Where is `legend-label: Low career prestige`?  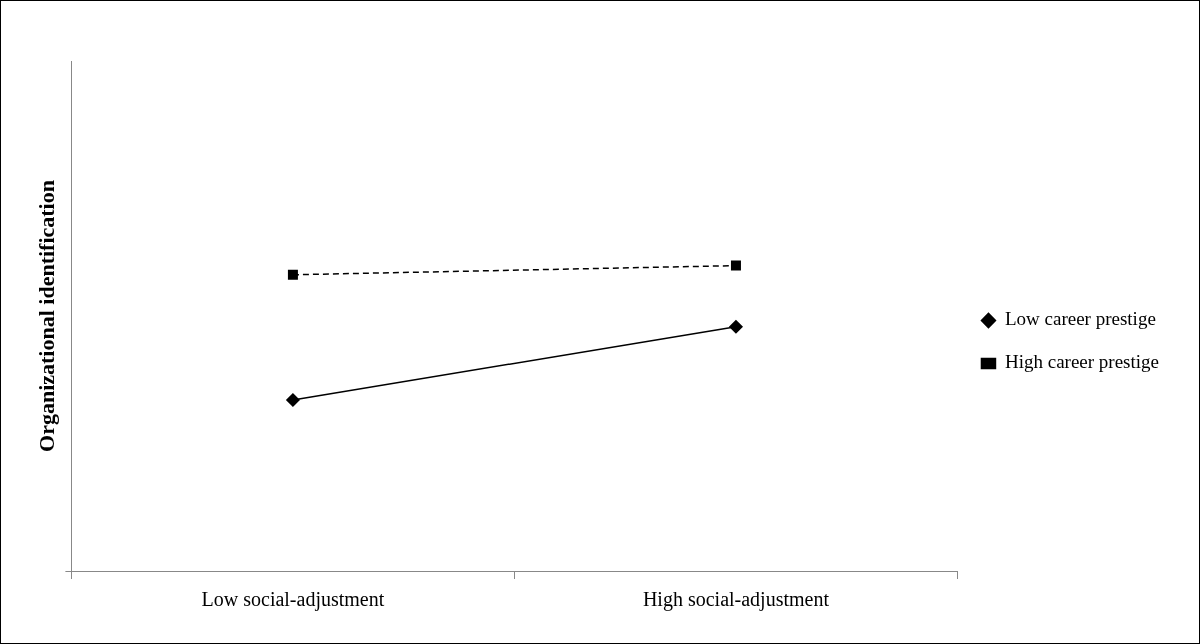 legend-label: Low career prestige is located at coordinates (1080, 319).